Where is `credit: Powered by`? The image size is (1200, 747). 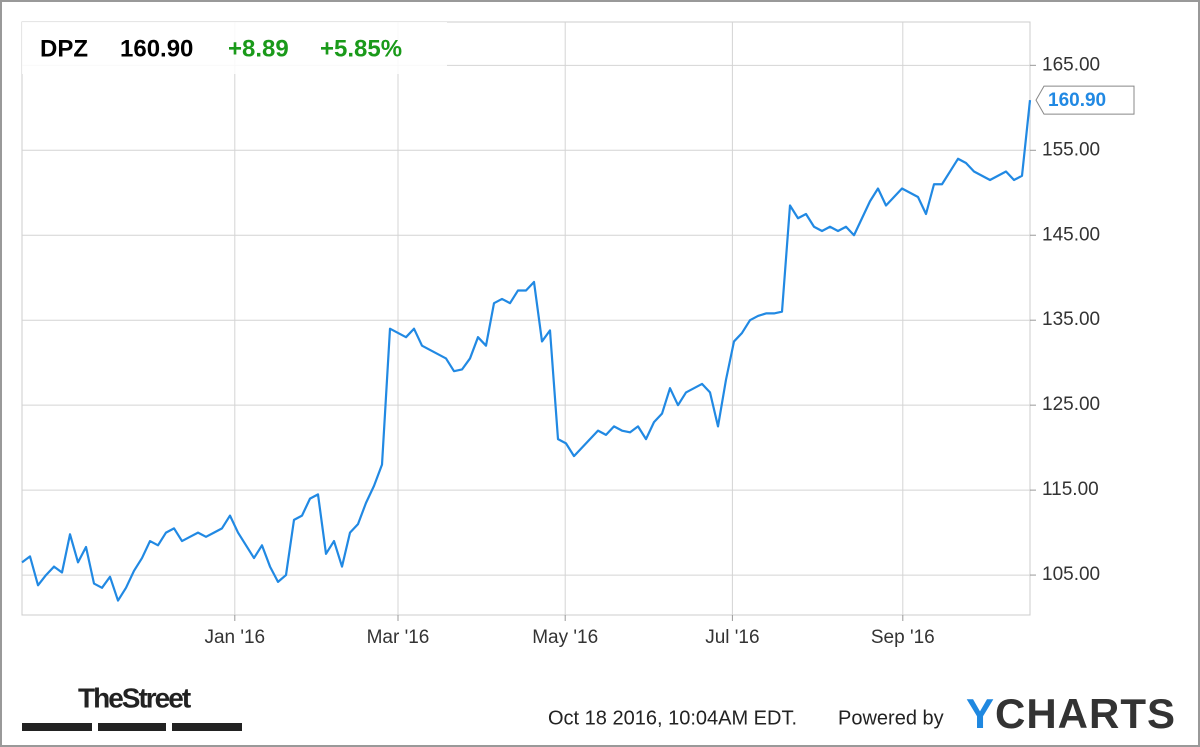
credit: Powered by is located at coordinates (891, 718).